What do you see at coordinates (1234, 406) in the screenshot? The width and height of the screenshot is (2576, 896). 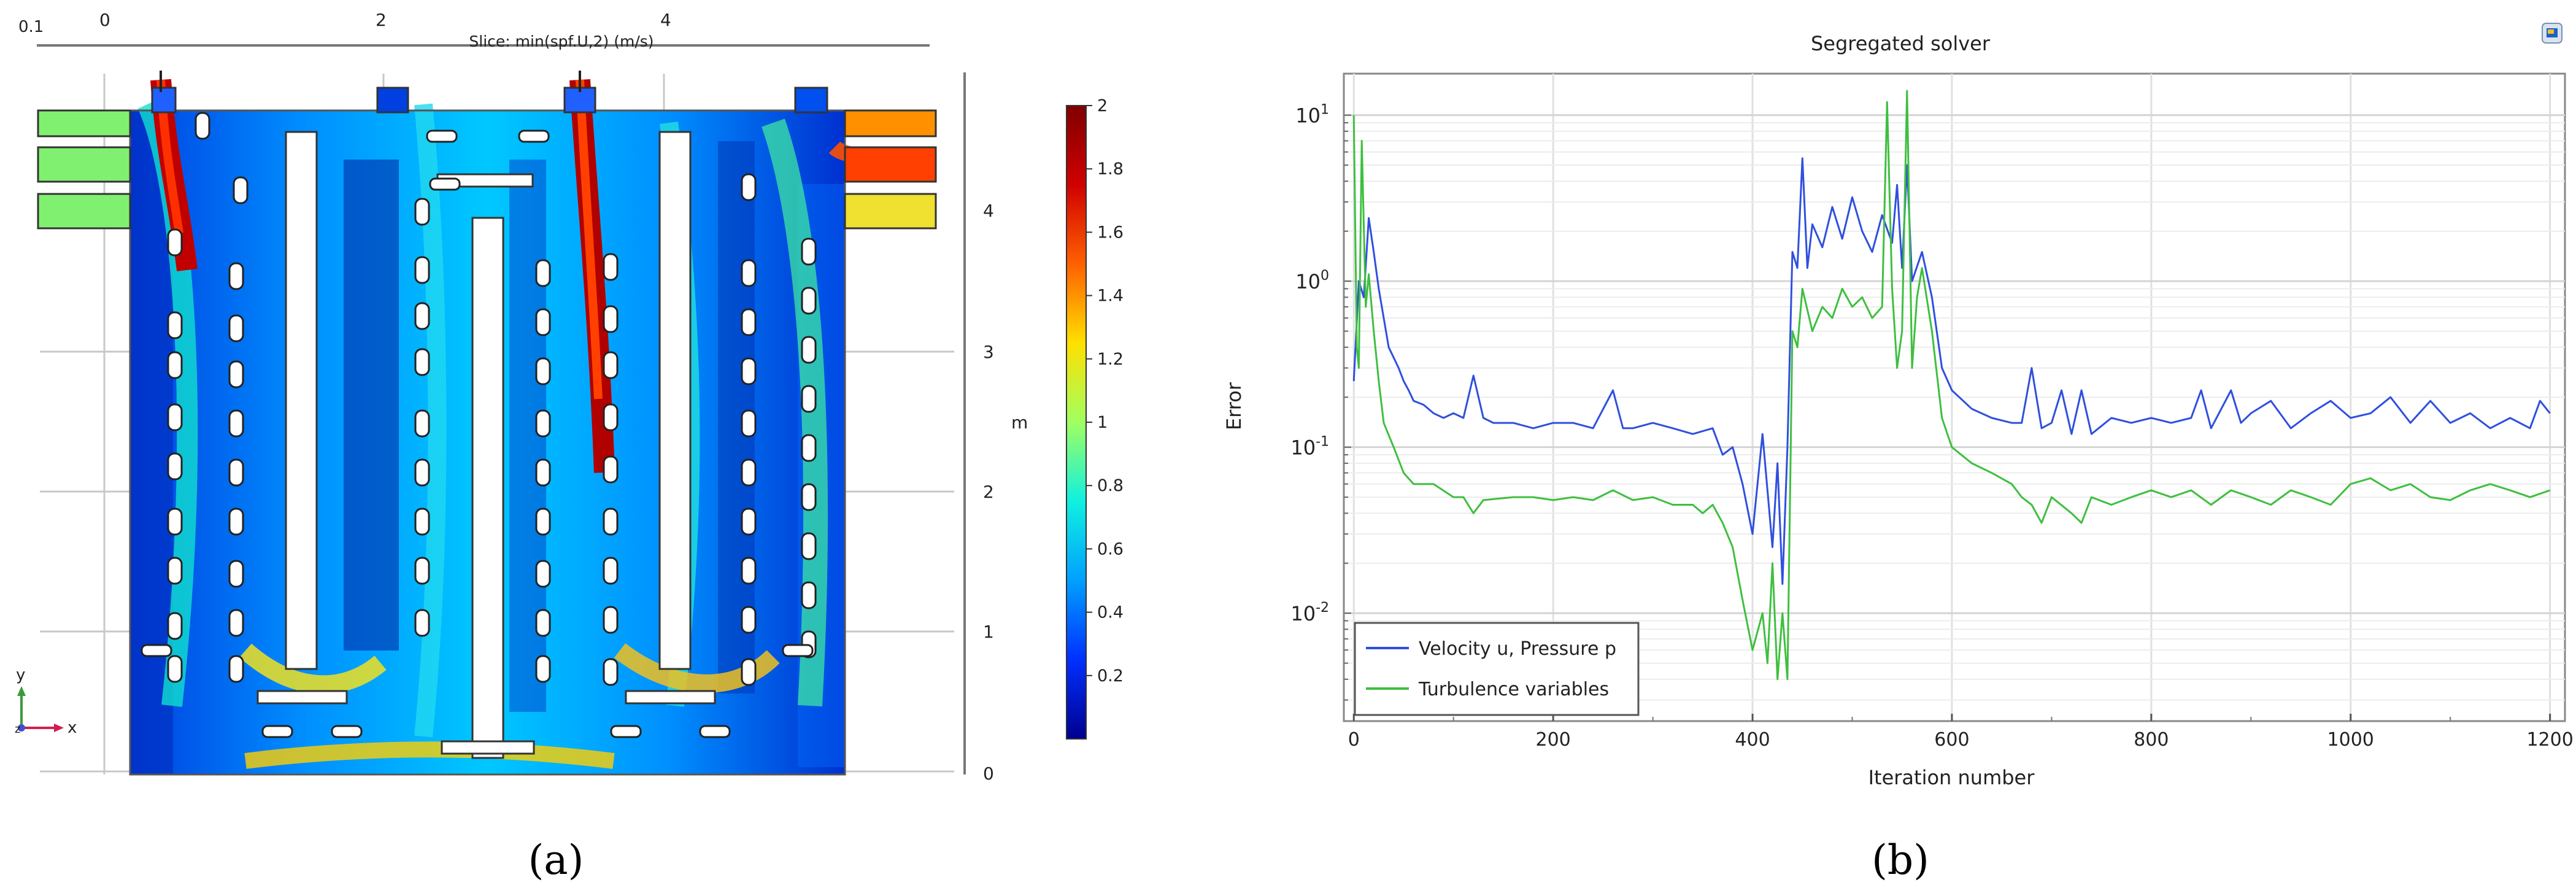 I see `y-axis-label: Error` at bounding box center [1234, 406].